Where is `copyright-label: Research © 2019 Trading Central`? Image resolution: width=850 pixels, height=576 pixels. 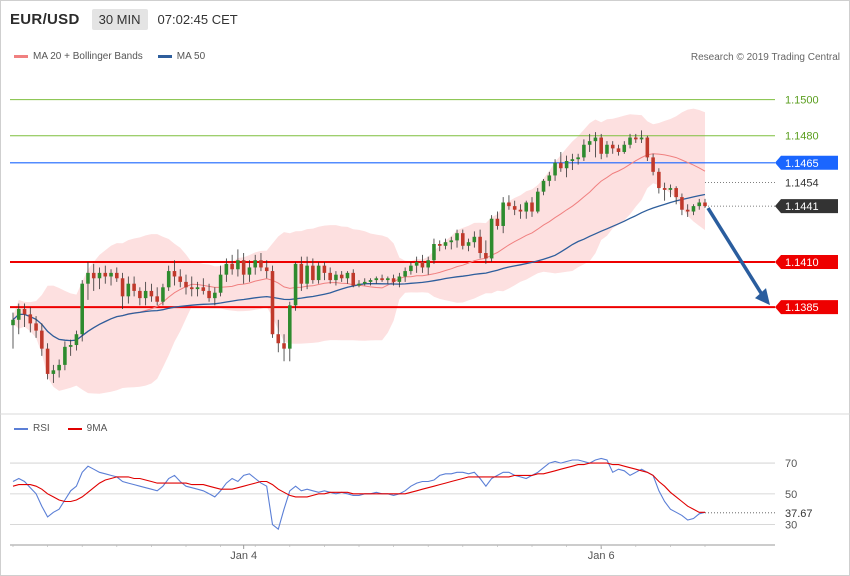 copyright-label: Research © 2019 Trading Central is located at coordinates (765, 57).